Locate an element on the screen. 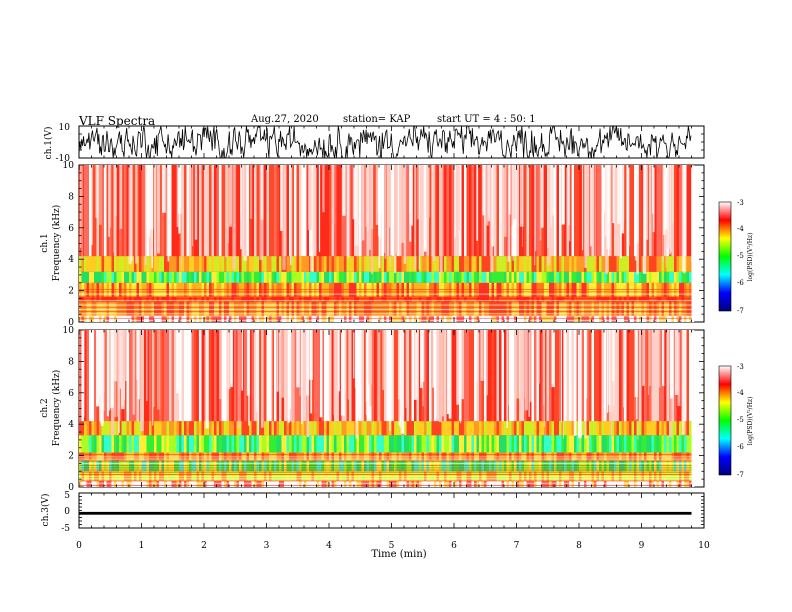 The image size is (792, 612). ch1-wave-ytick-top: 10 is located at coordinates (65, 128).